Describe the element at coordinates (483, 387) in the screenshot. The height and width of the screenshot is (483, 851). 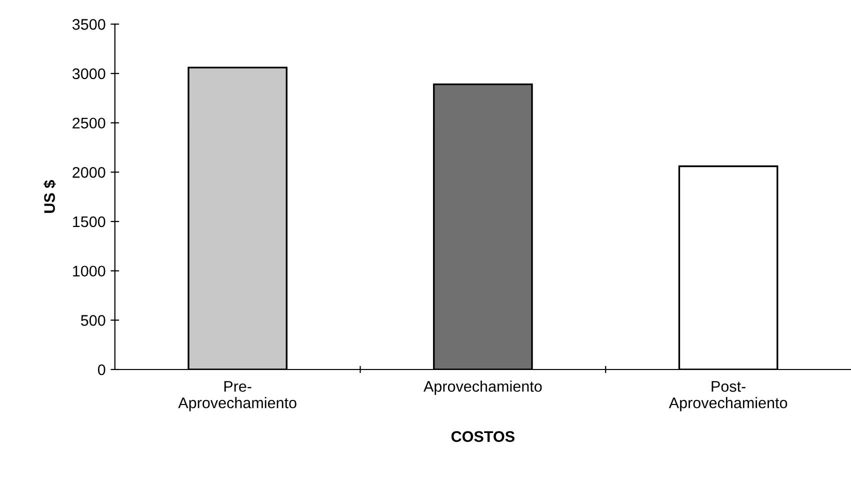
I see `x-tick-label: Aprovechamiento` at that location.